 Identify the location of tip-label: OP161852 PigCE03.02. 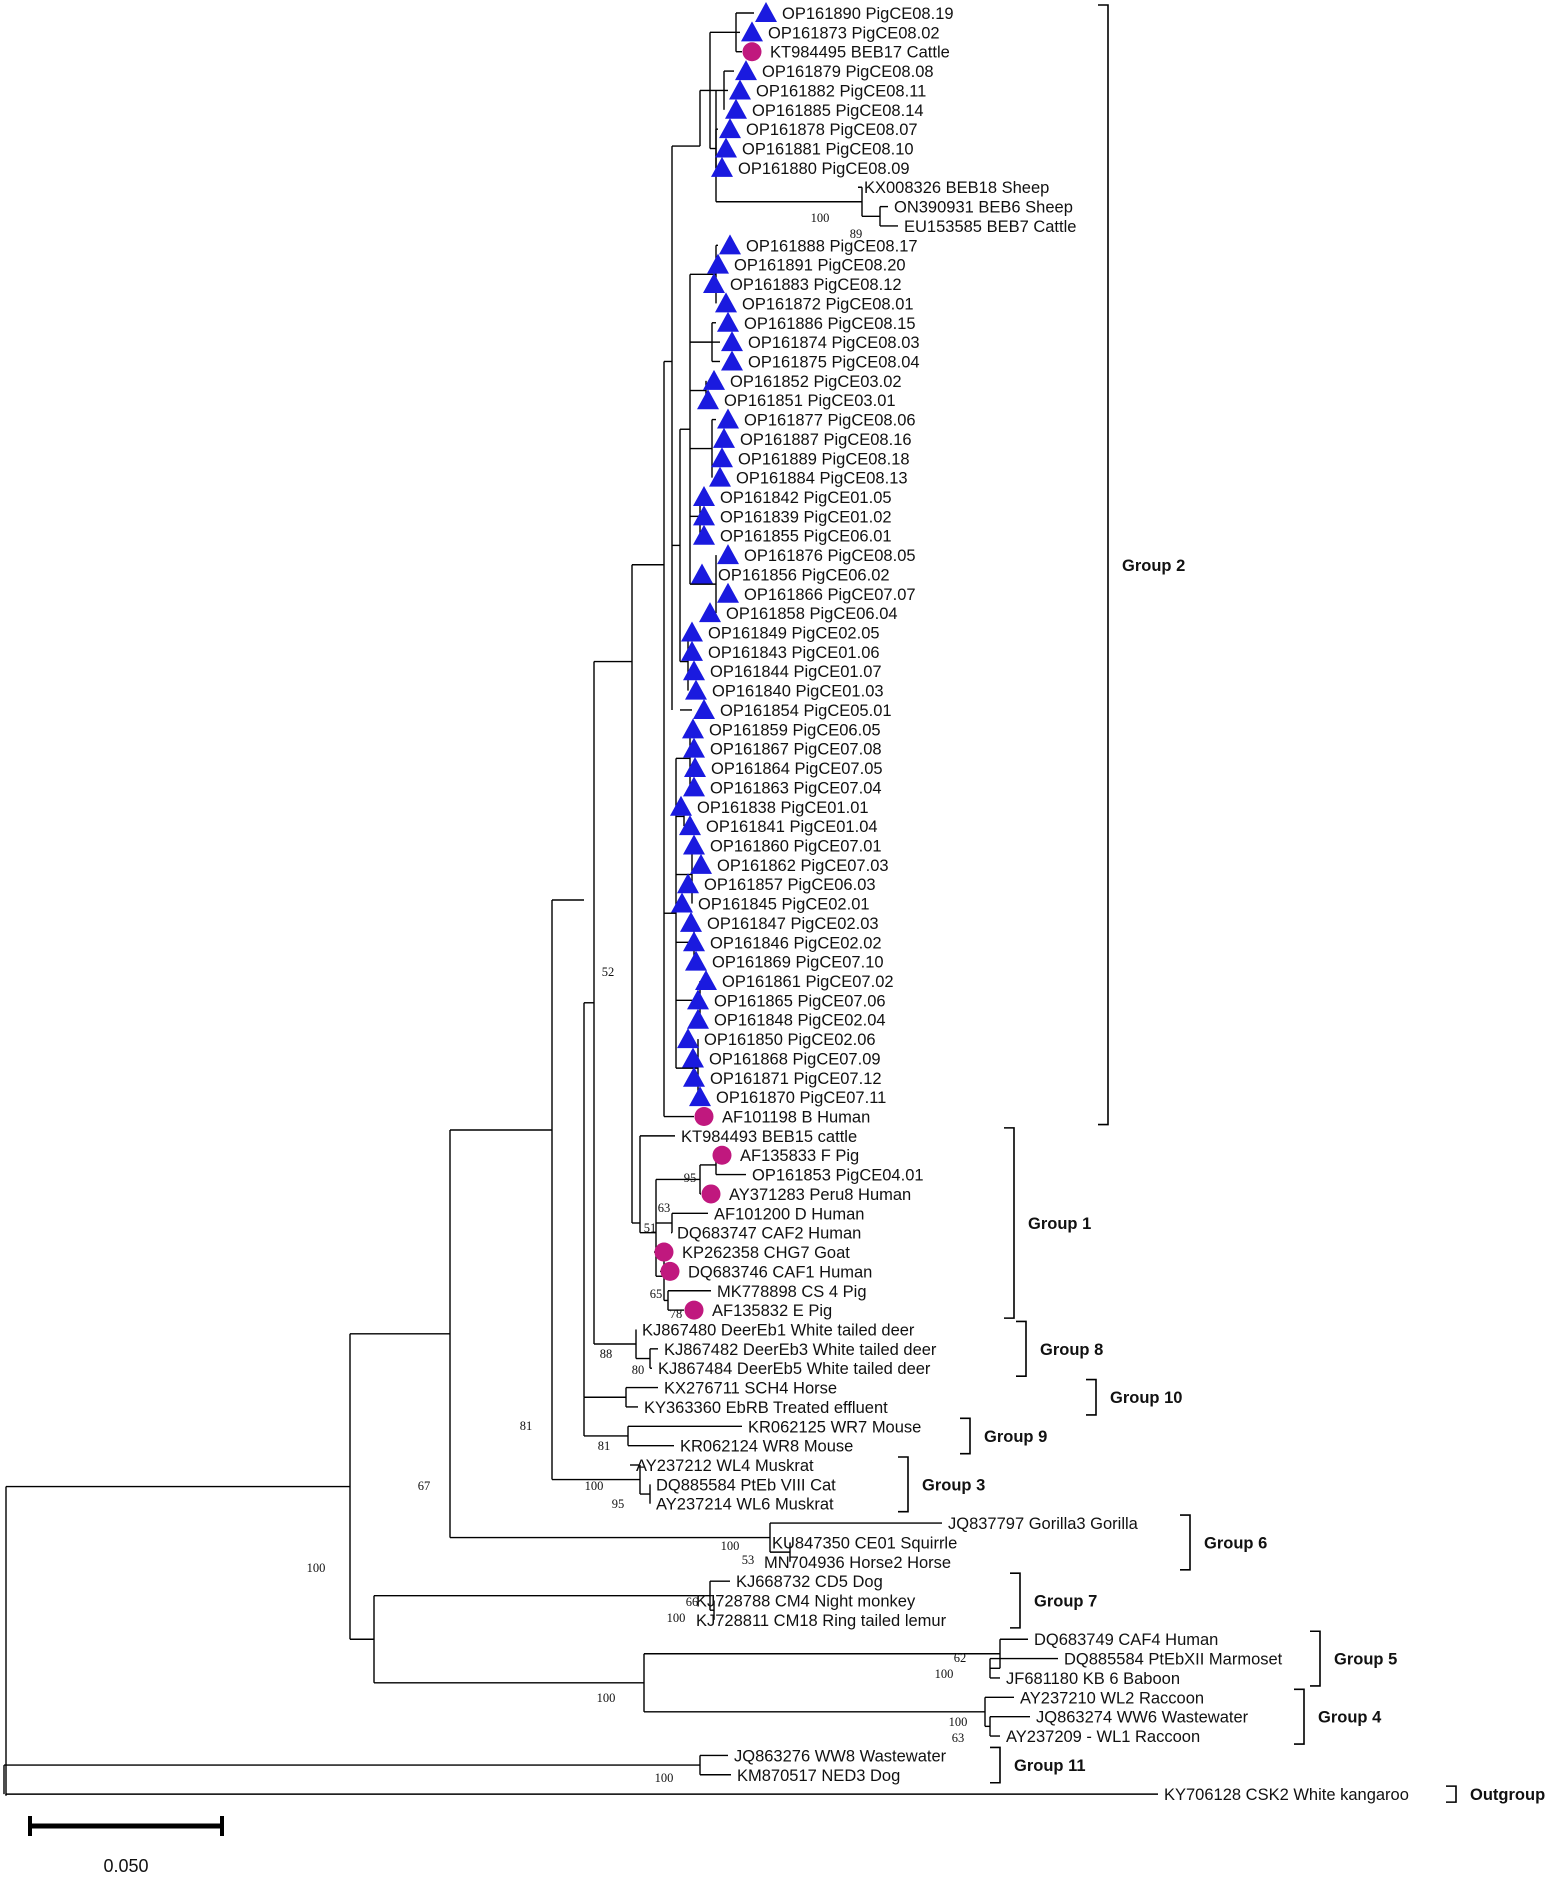
(816, 382).